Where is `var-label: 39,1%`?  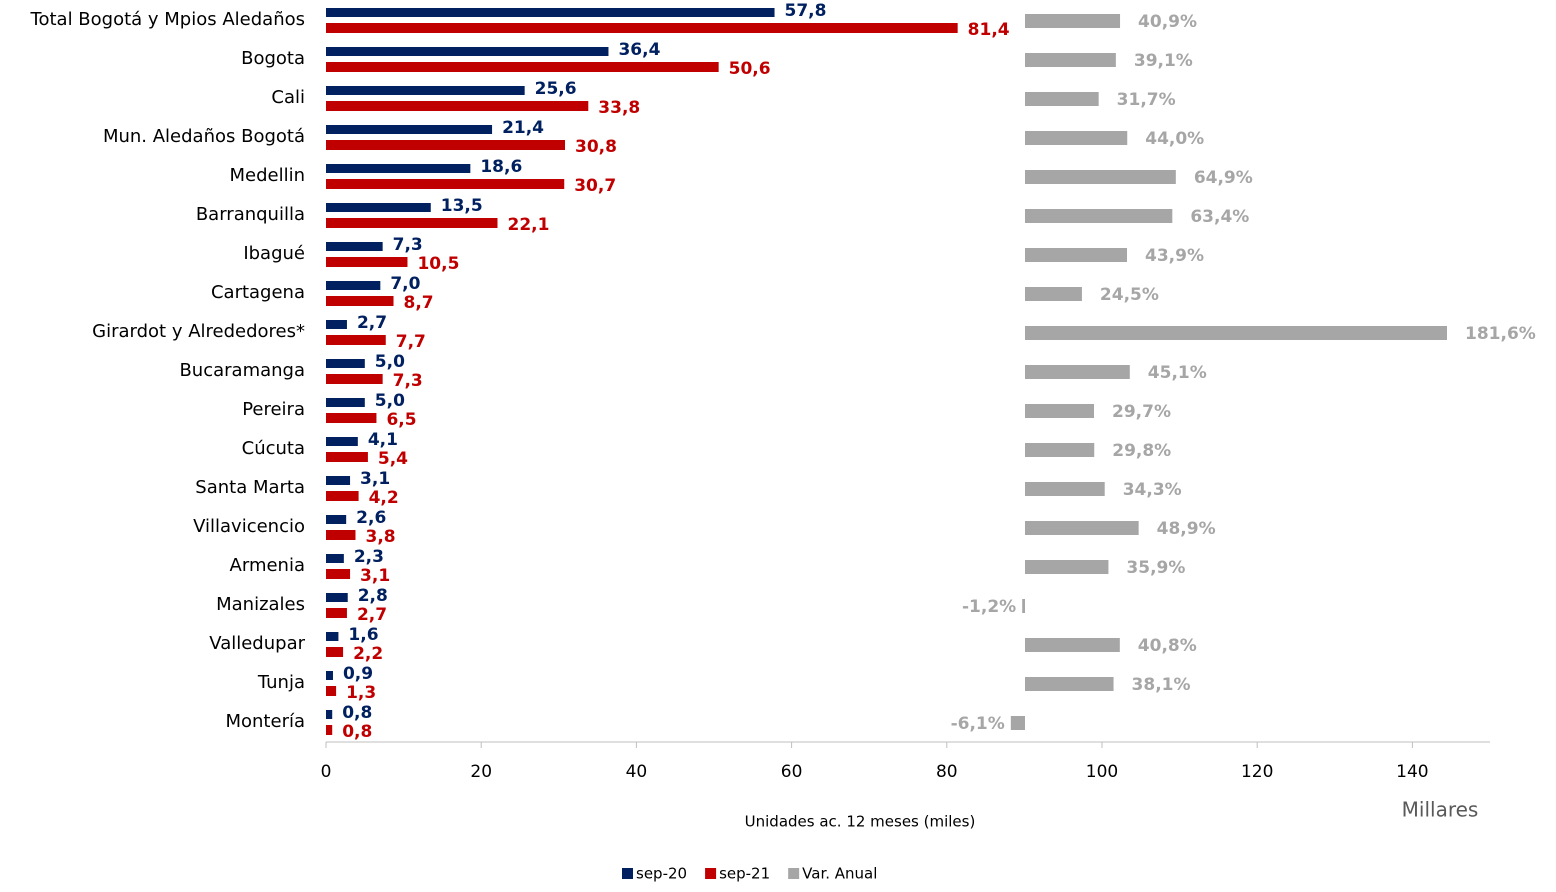 var-label: 39,1% is located at coordinates (1163, 61).